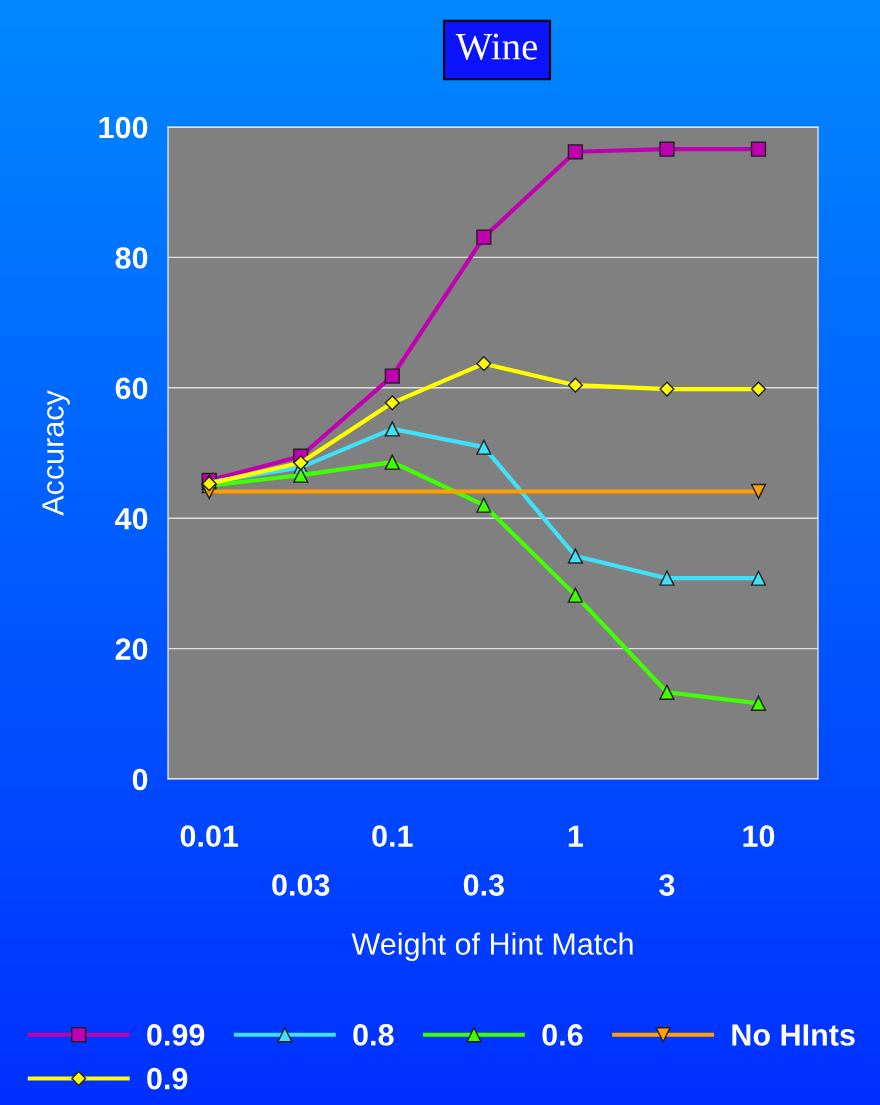 This screenshot has width=880, height=1105. What do you see at coordinates (131, 518) in the screenshot?
I see `y-tick-label: 40` at bounding box center [131, 518].